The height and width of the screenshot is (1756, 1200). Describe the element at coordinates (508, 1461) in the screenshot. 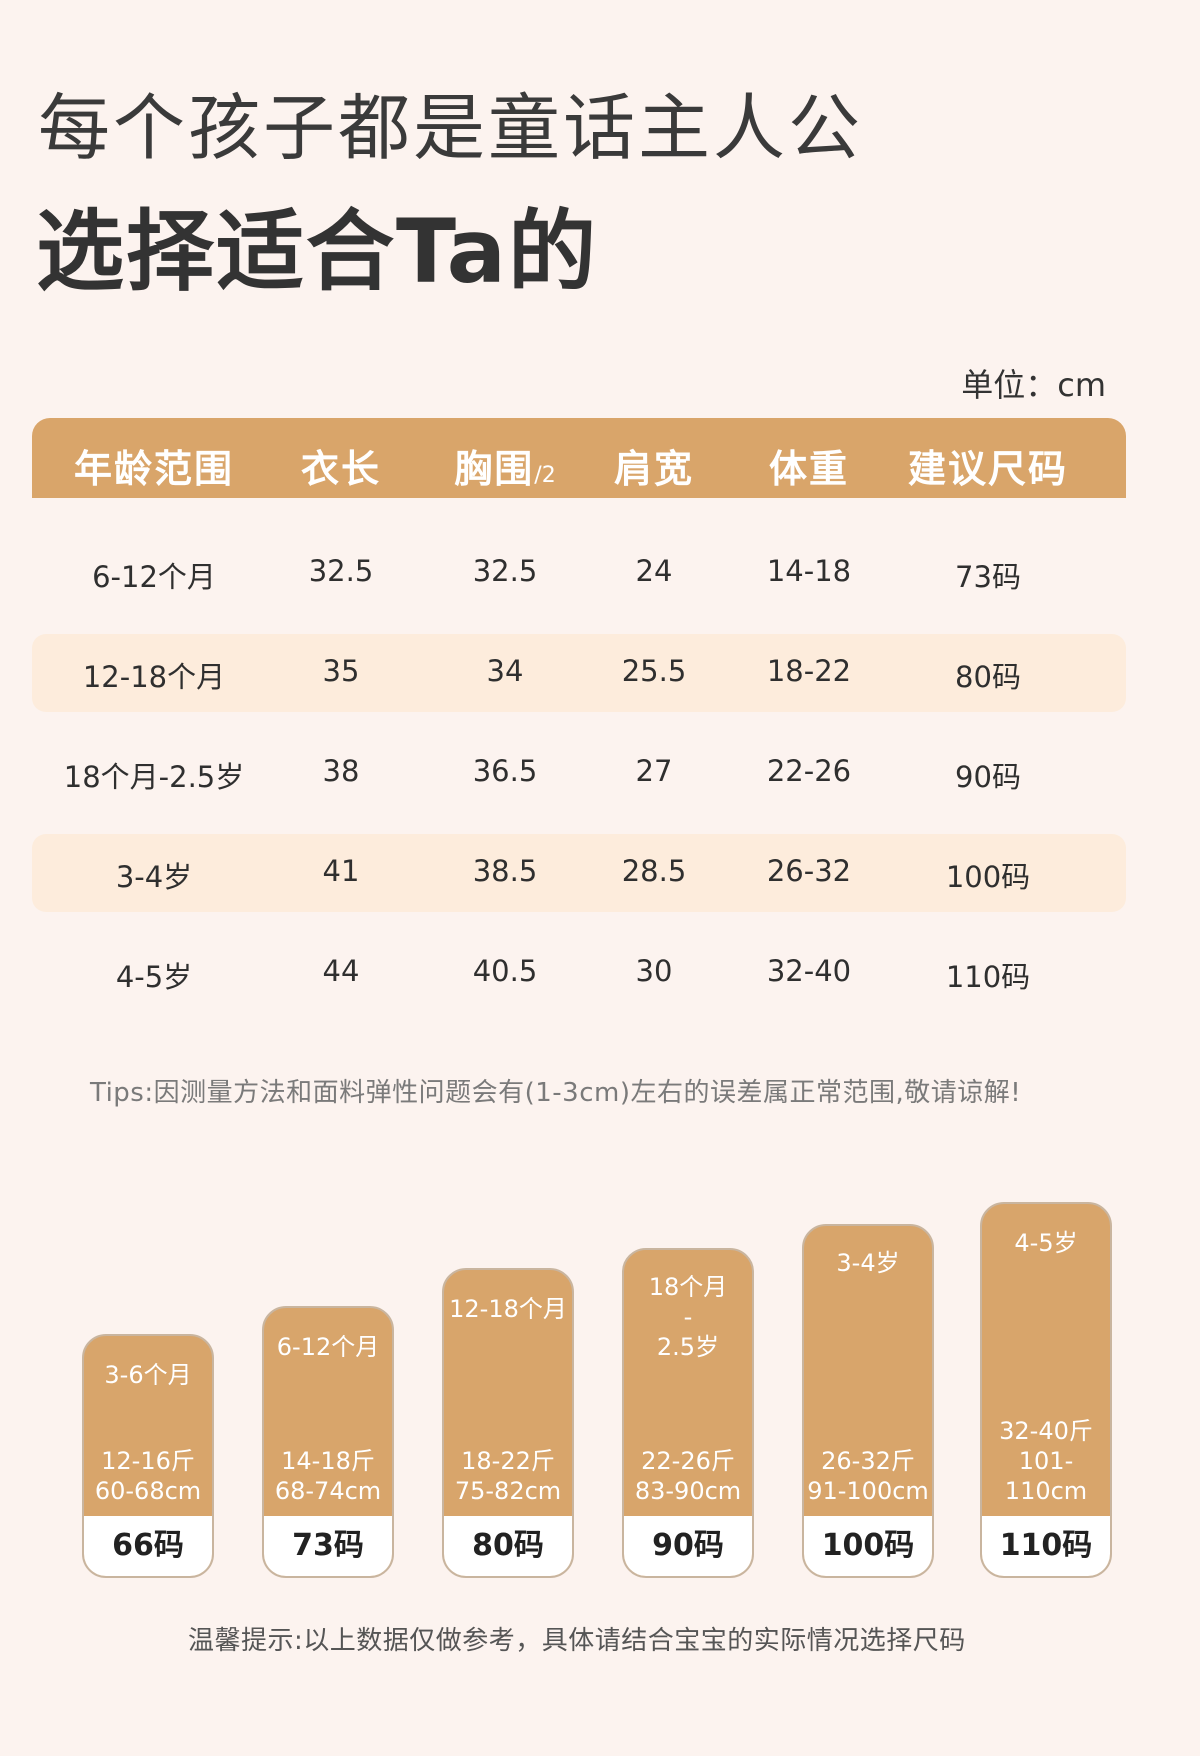

I see `bar-weight: 18-22斤` at that location.